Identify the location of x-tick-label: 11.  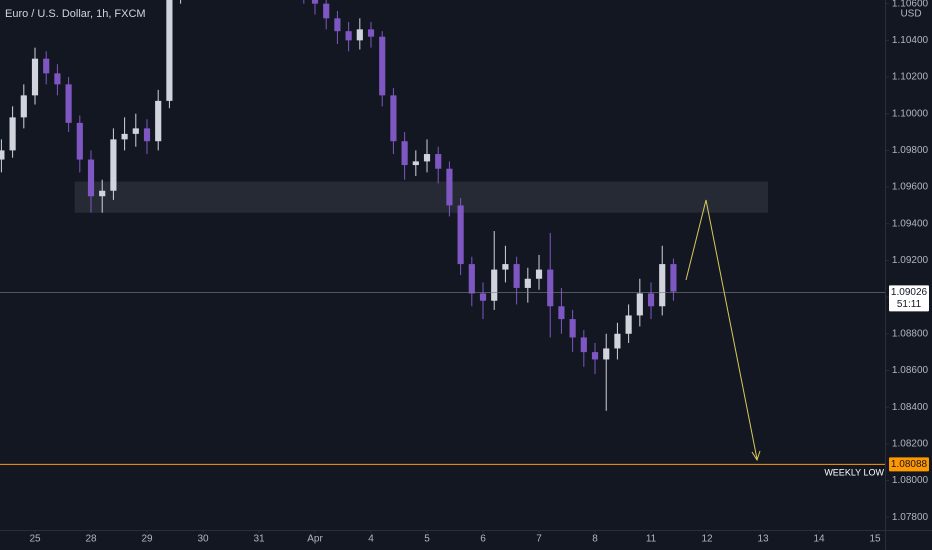
(651, 539).